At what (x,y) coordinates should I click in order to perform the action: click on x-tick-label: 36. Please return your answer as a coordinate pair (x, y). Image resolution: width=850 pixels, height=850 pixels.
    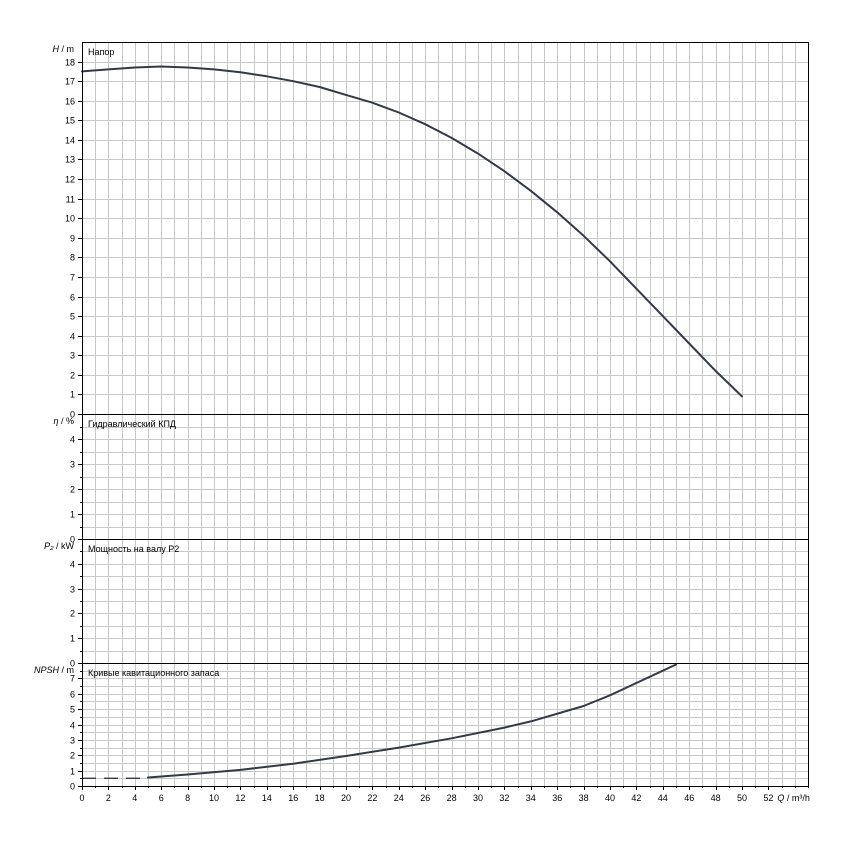
    Looking at the image, I should click on (557, 798).